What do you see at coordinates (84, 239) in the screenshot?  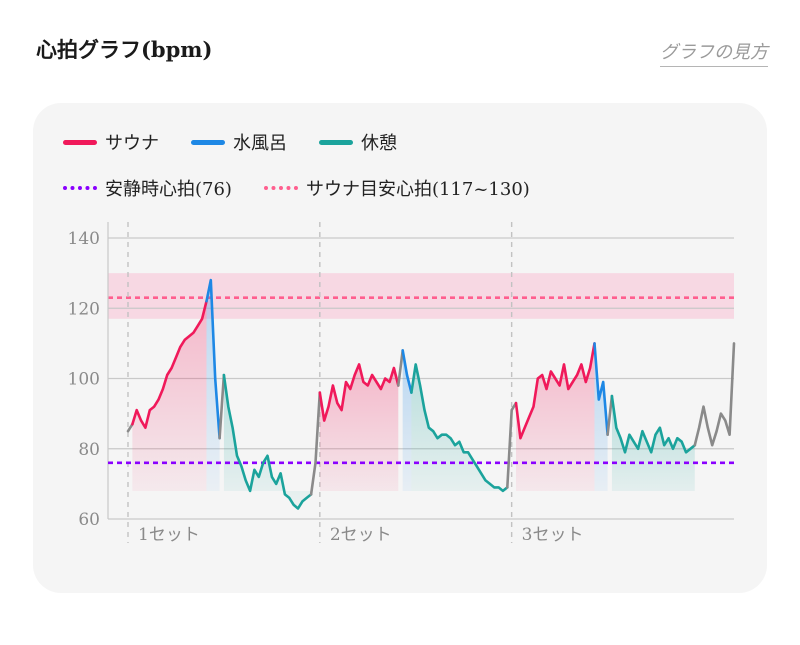 I see `y-tick-label: 140` at bounding box center [84, 239].